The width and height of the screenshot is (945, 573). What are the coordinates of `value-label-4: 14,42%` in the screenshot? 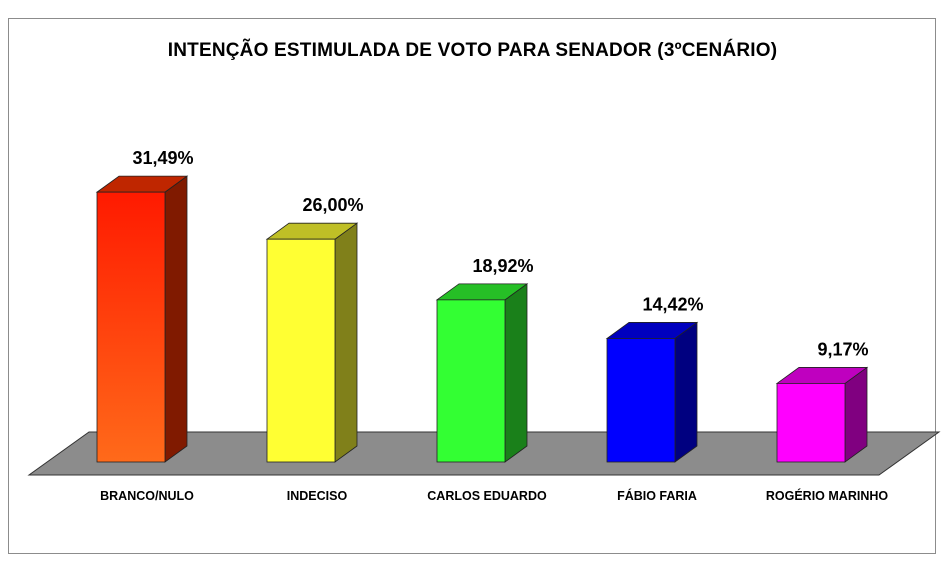 It's located at (672, 304).